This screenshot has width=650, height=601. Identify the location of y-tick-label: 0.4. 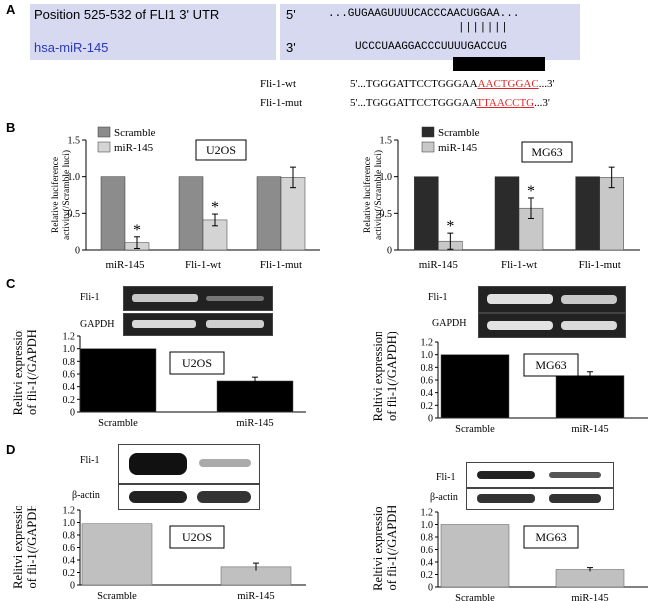
(69, 387).